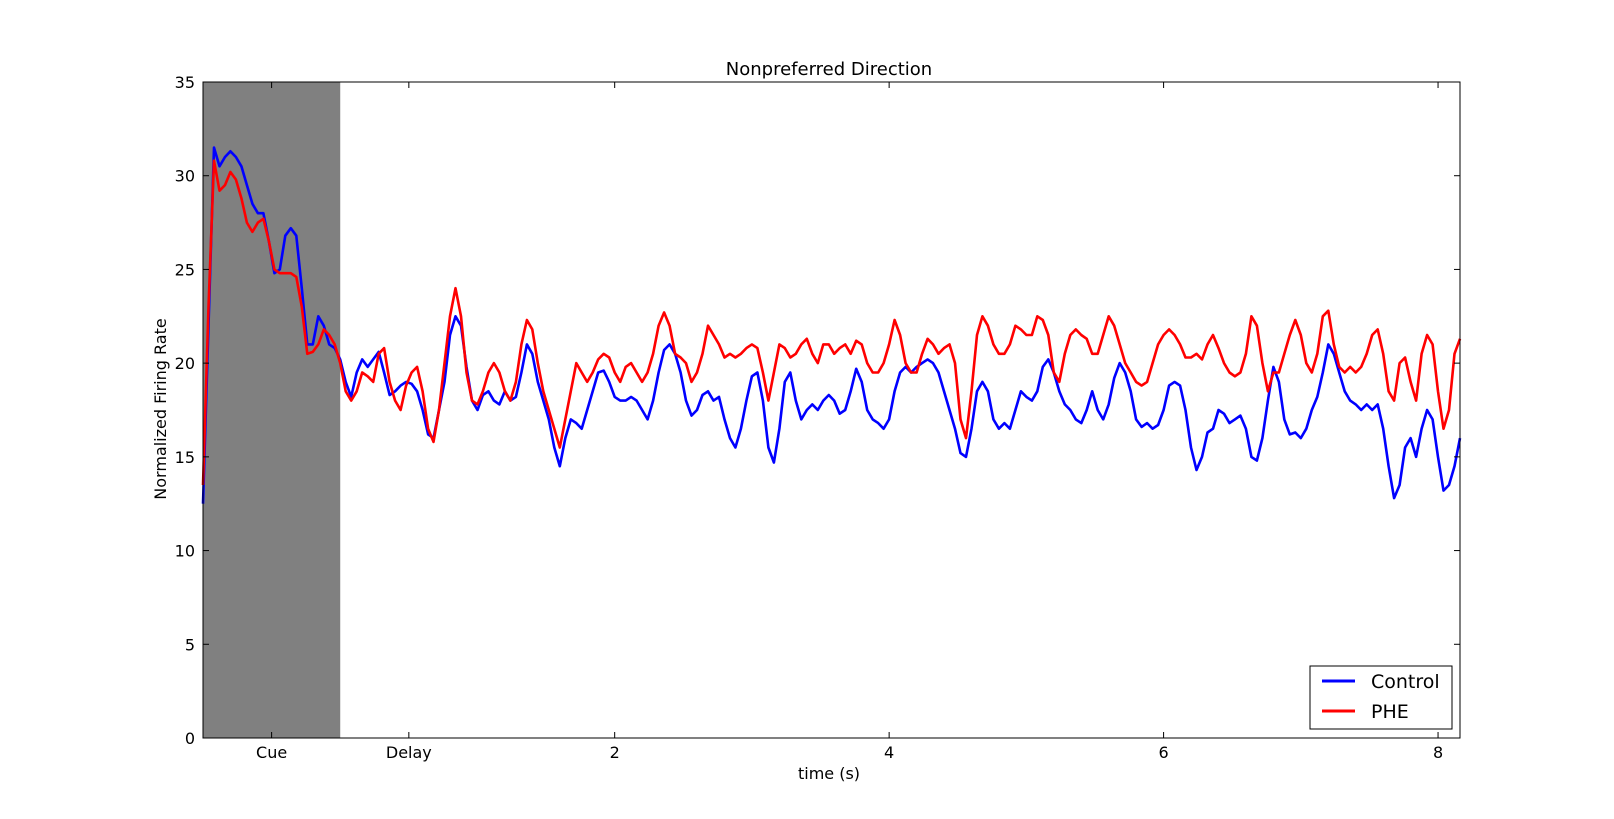 This screenshot has width=1614, height=819. I want to click on y-tick-label: 0, so click(190, 738).